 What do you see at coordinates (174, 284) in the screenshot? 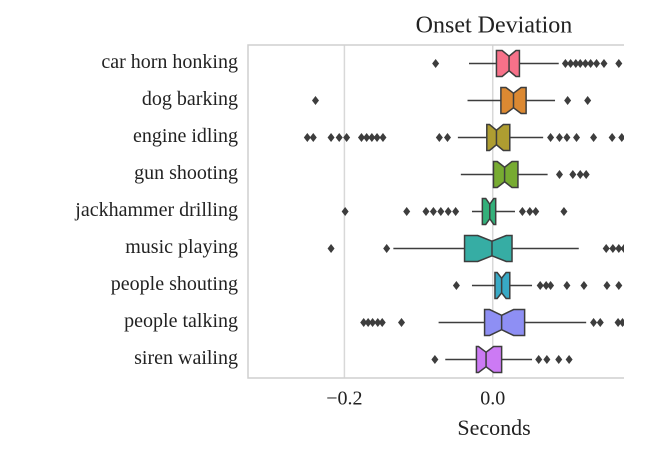
I see `y-tick-label: people shouting` at bounding box center [174, 284].